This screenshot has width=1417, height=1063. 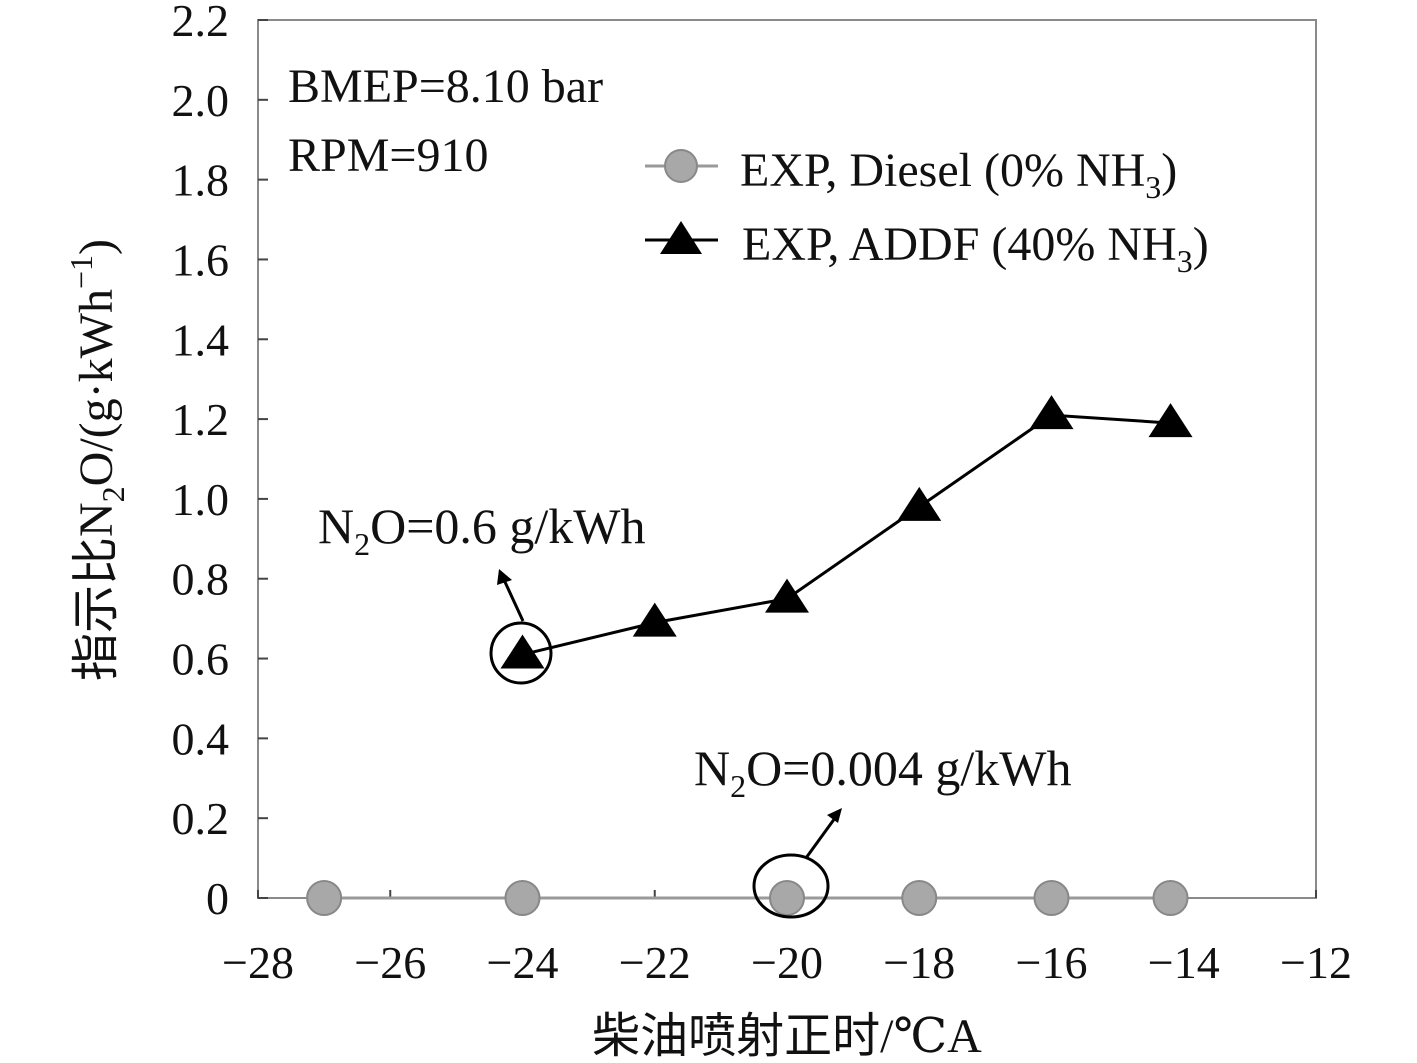 I want to click on y-tick-label: 0.2, so click(x=201, y=818).